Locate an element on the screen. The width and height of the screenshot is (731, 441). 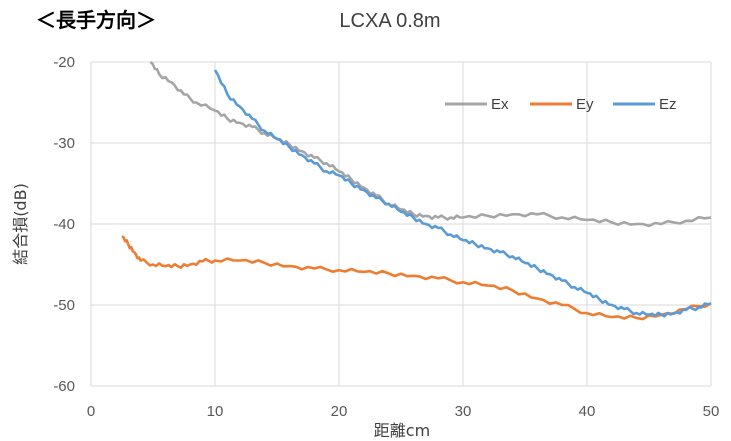
legend: Ex Ey Ez is located at coordinates (561, 104).